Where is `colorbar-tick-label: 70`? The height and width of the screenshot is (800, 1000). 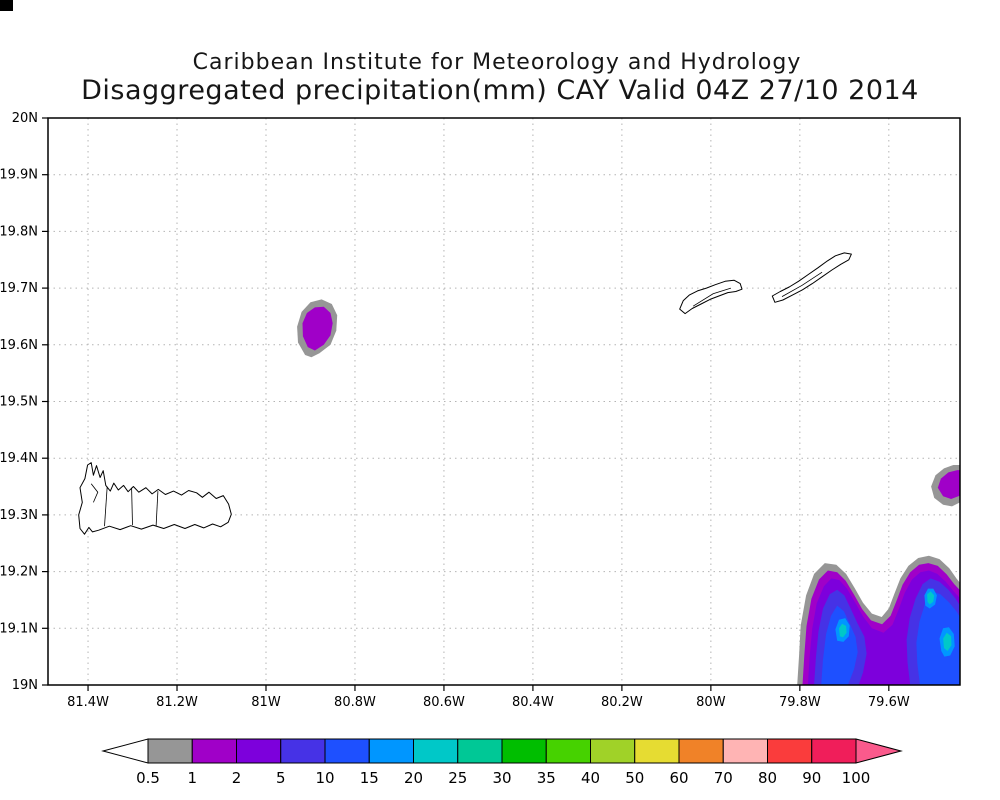
colorbar-tick-label: 70 is located at coordinates (723, 778).